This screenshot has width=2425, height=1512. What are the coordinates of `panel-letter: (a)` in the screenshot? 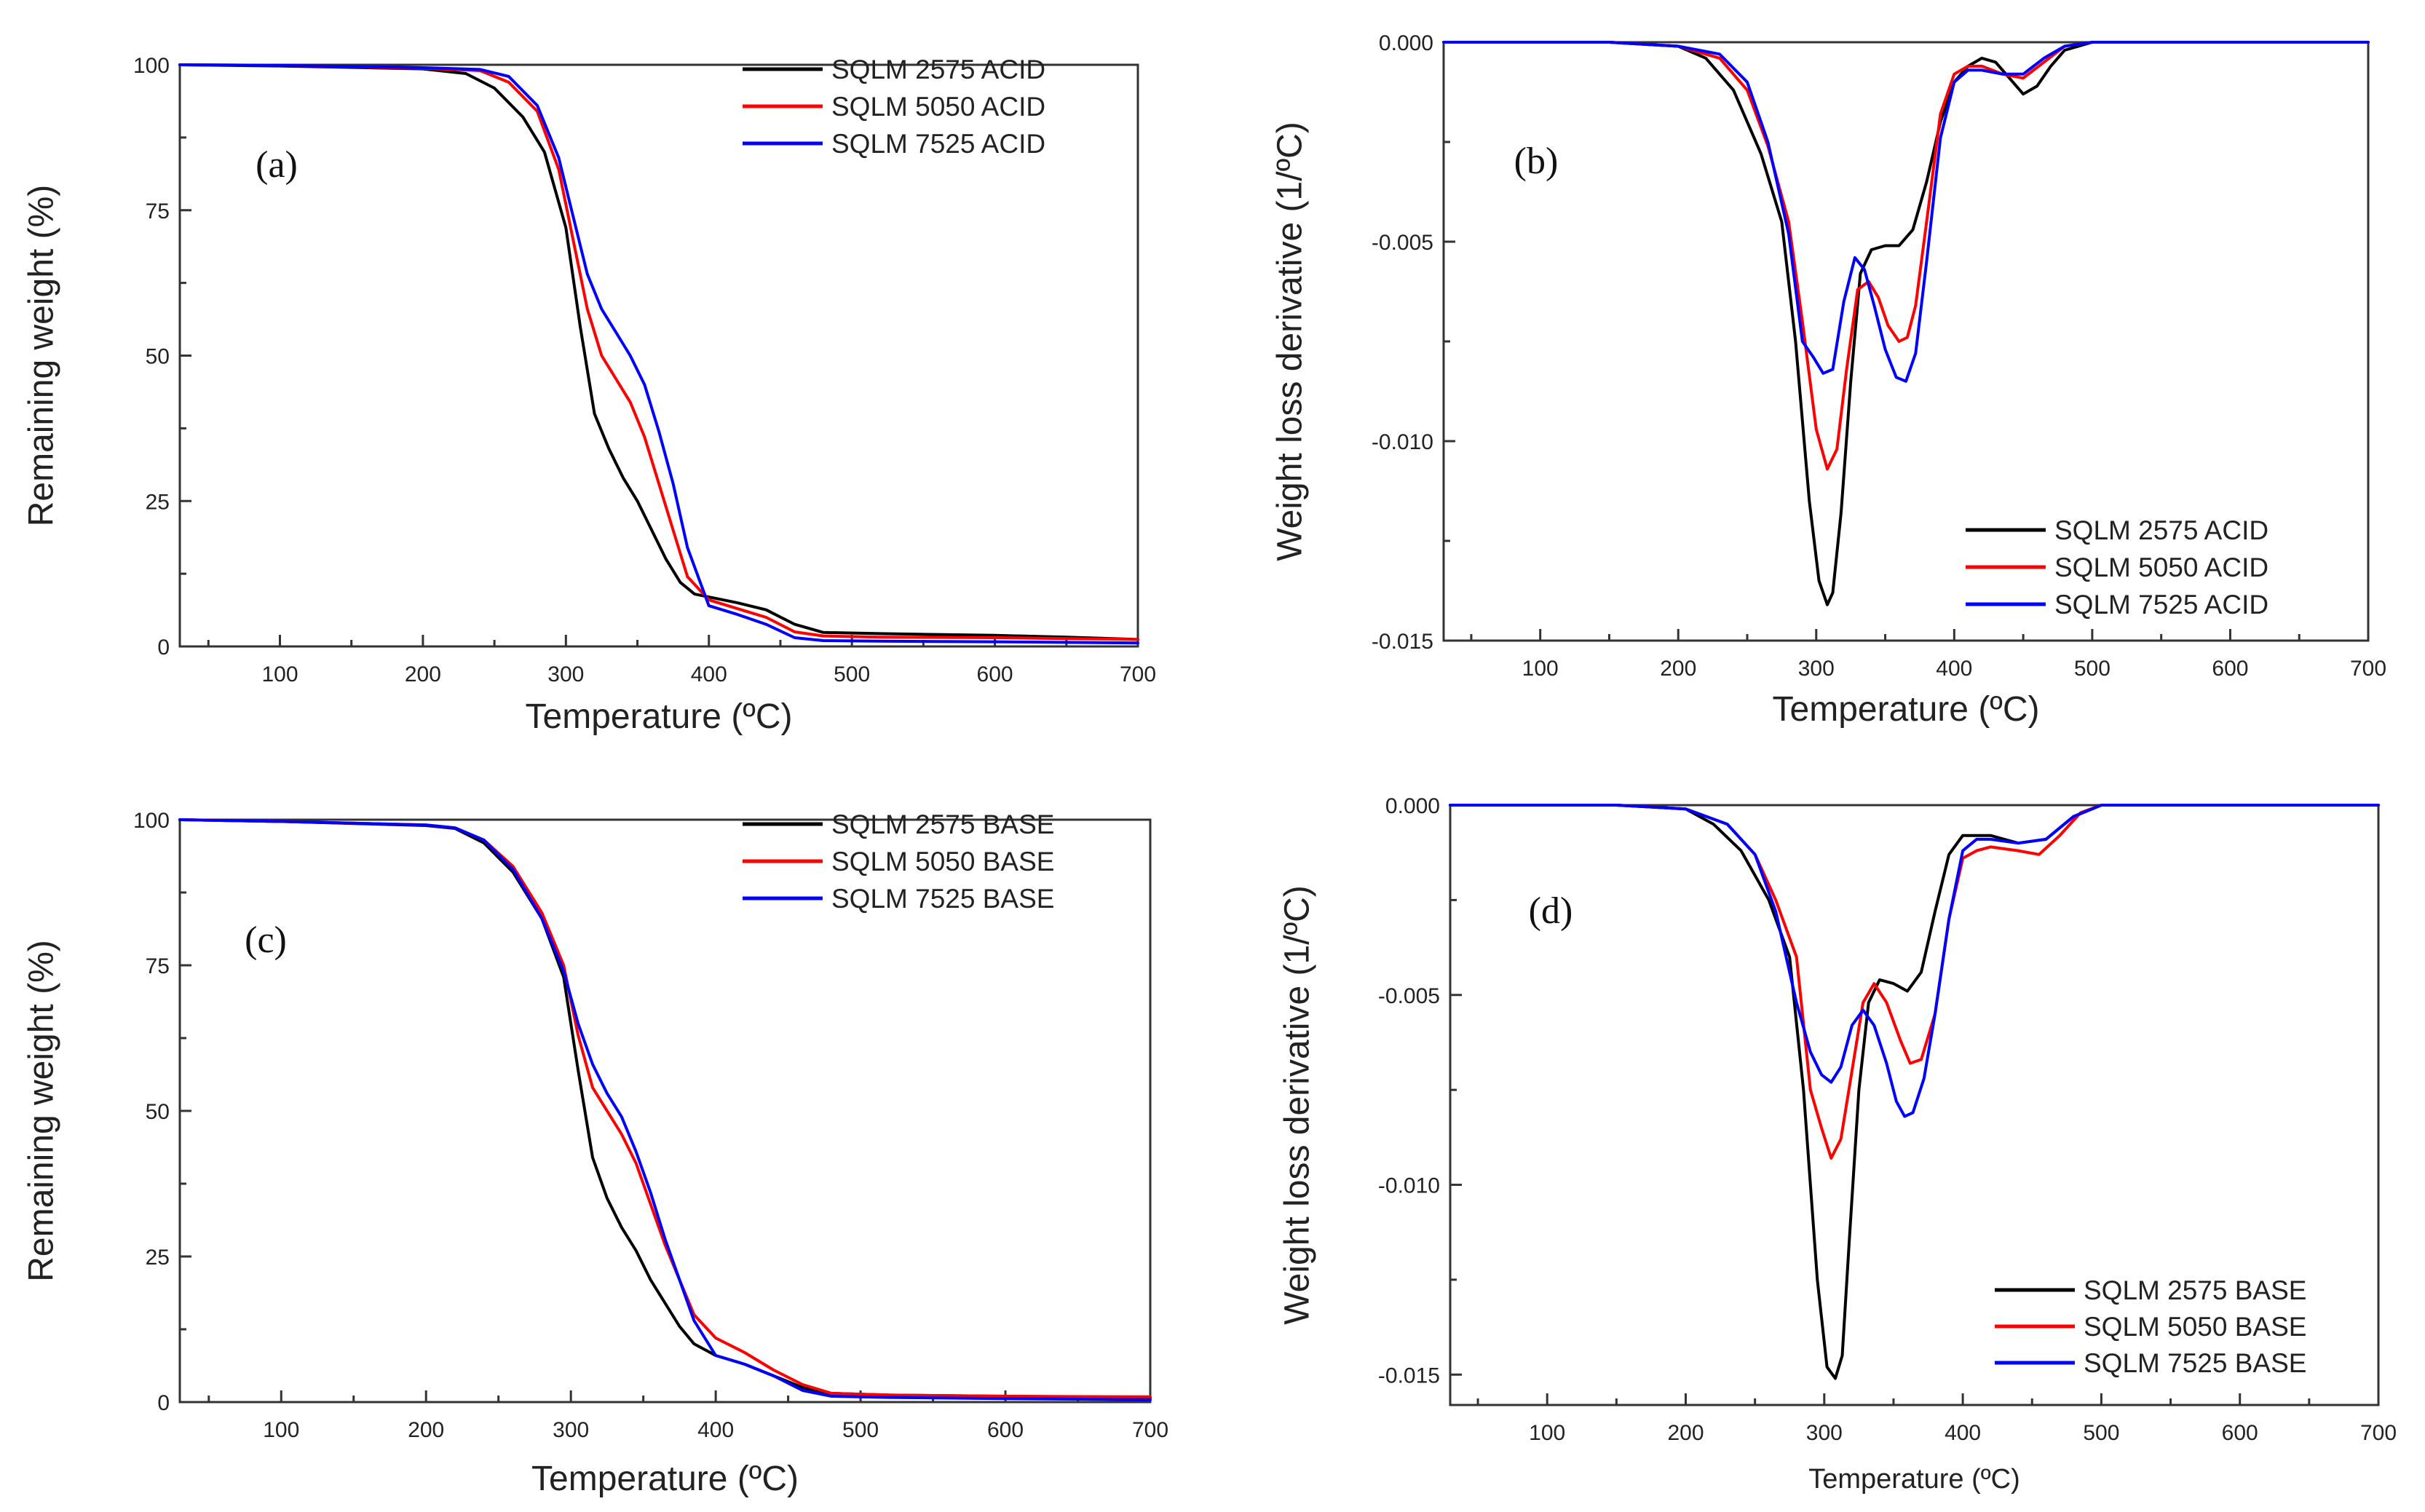 It's located at (277, 165).